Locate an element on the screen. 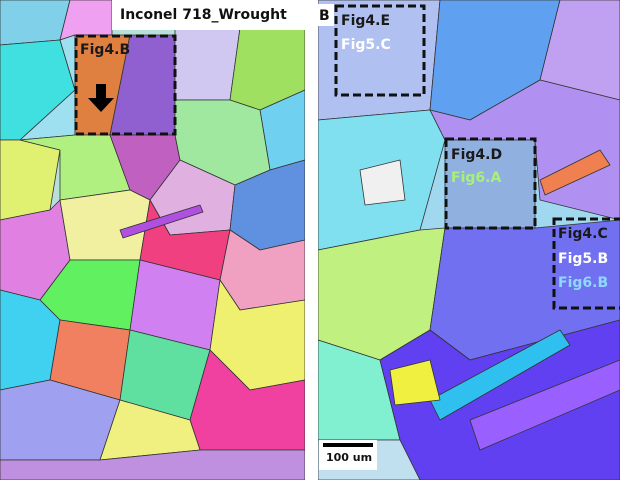  region-label: Fig4.D is located at coordinates (476, 155).